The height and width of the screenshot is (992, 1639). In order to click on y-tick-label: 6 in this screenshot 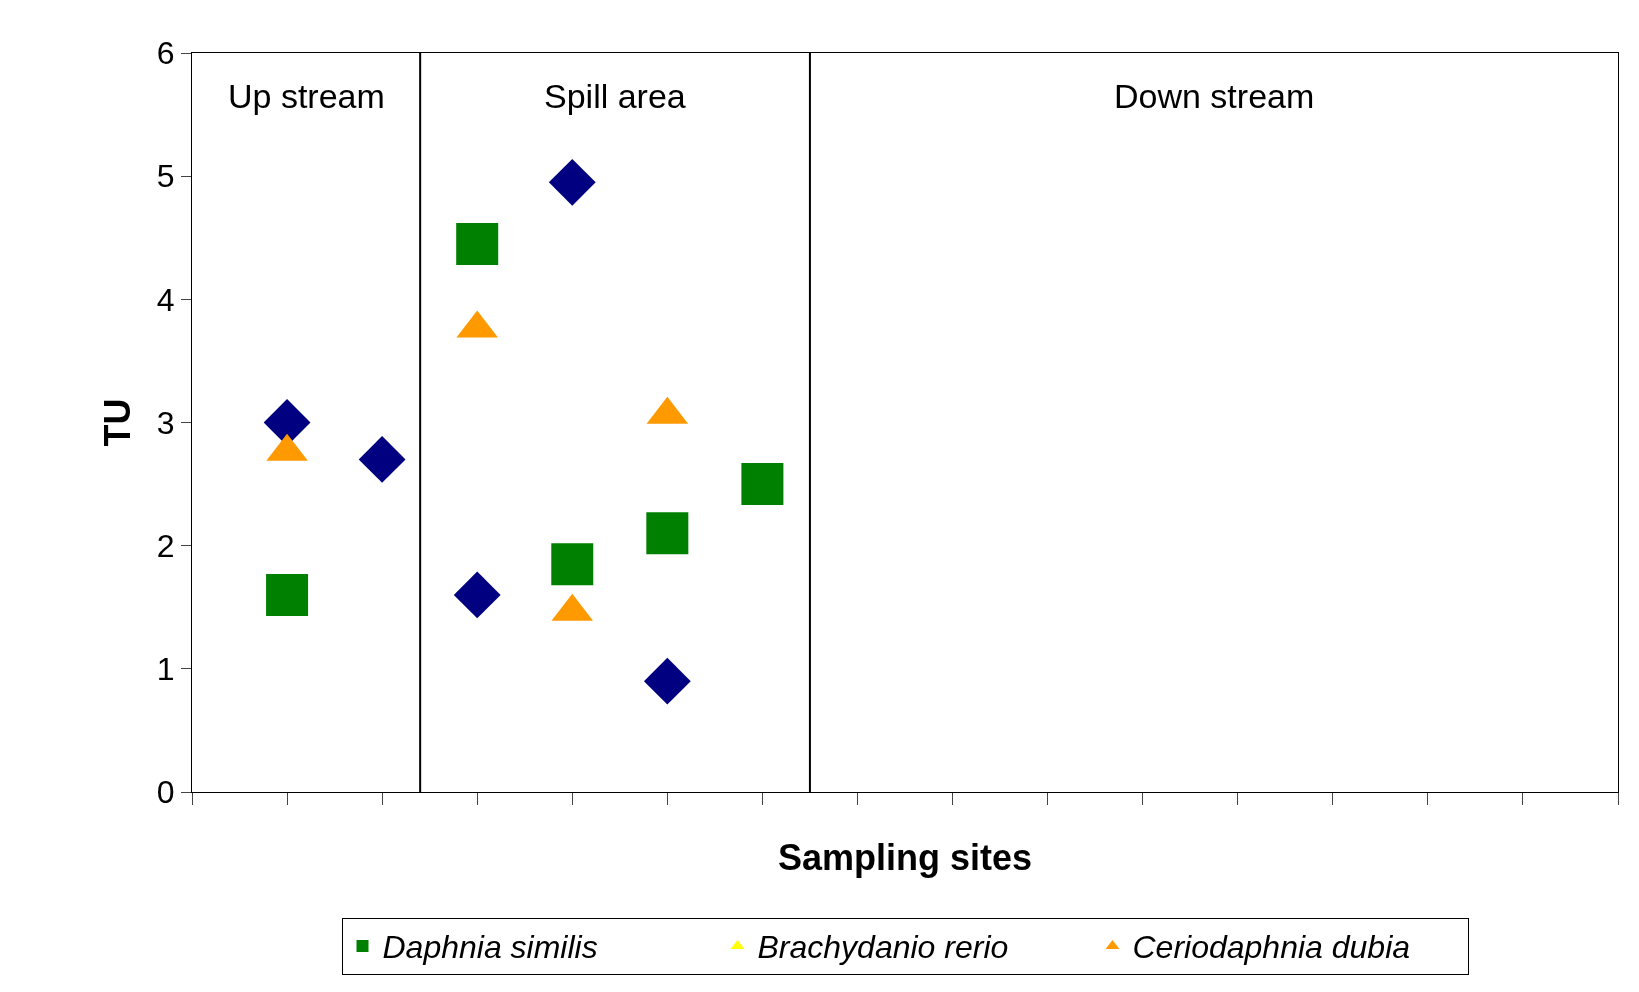, I will do `click(165, 53)`.